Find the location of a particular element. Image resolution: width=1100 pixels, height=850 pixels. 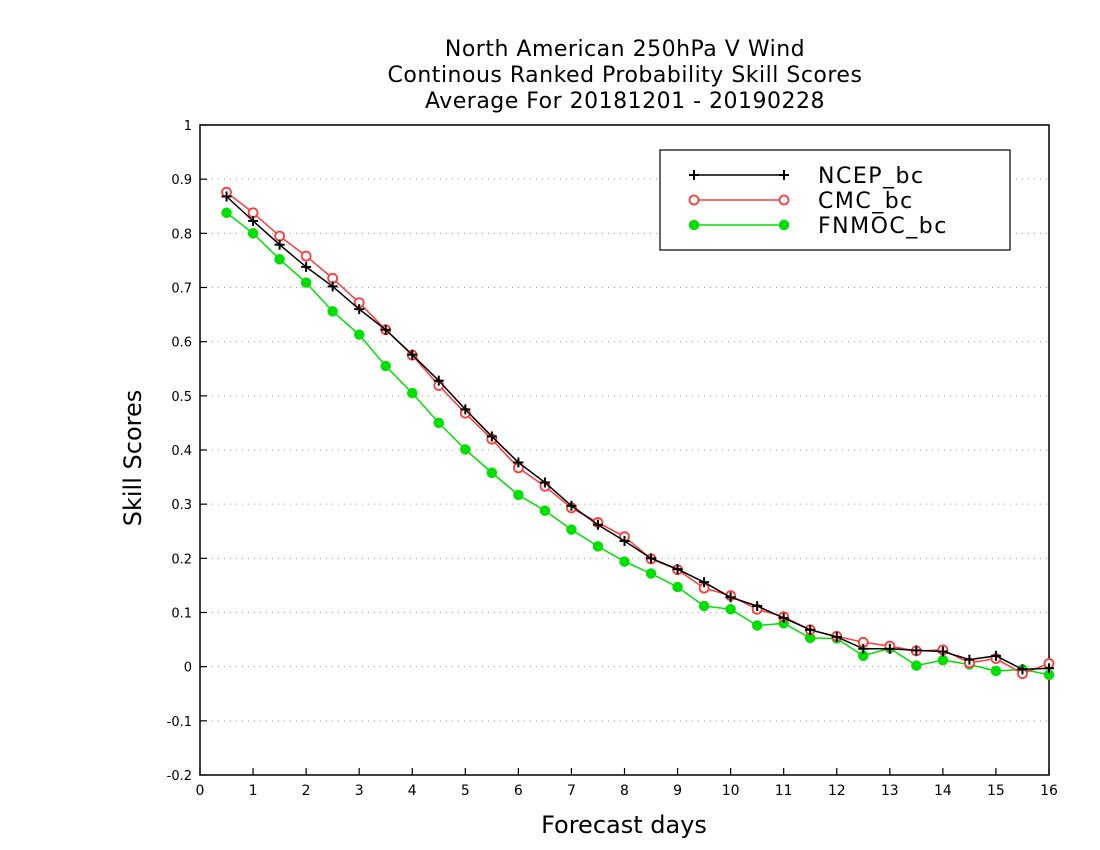

chart-title-line-3: Average For 20181201 - 20190228 is located at coordinates (625, 101).